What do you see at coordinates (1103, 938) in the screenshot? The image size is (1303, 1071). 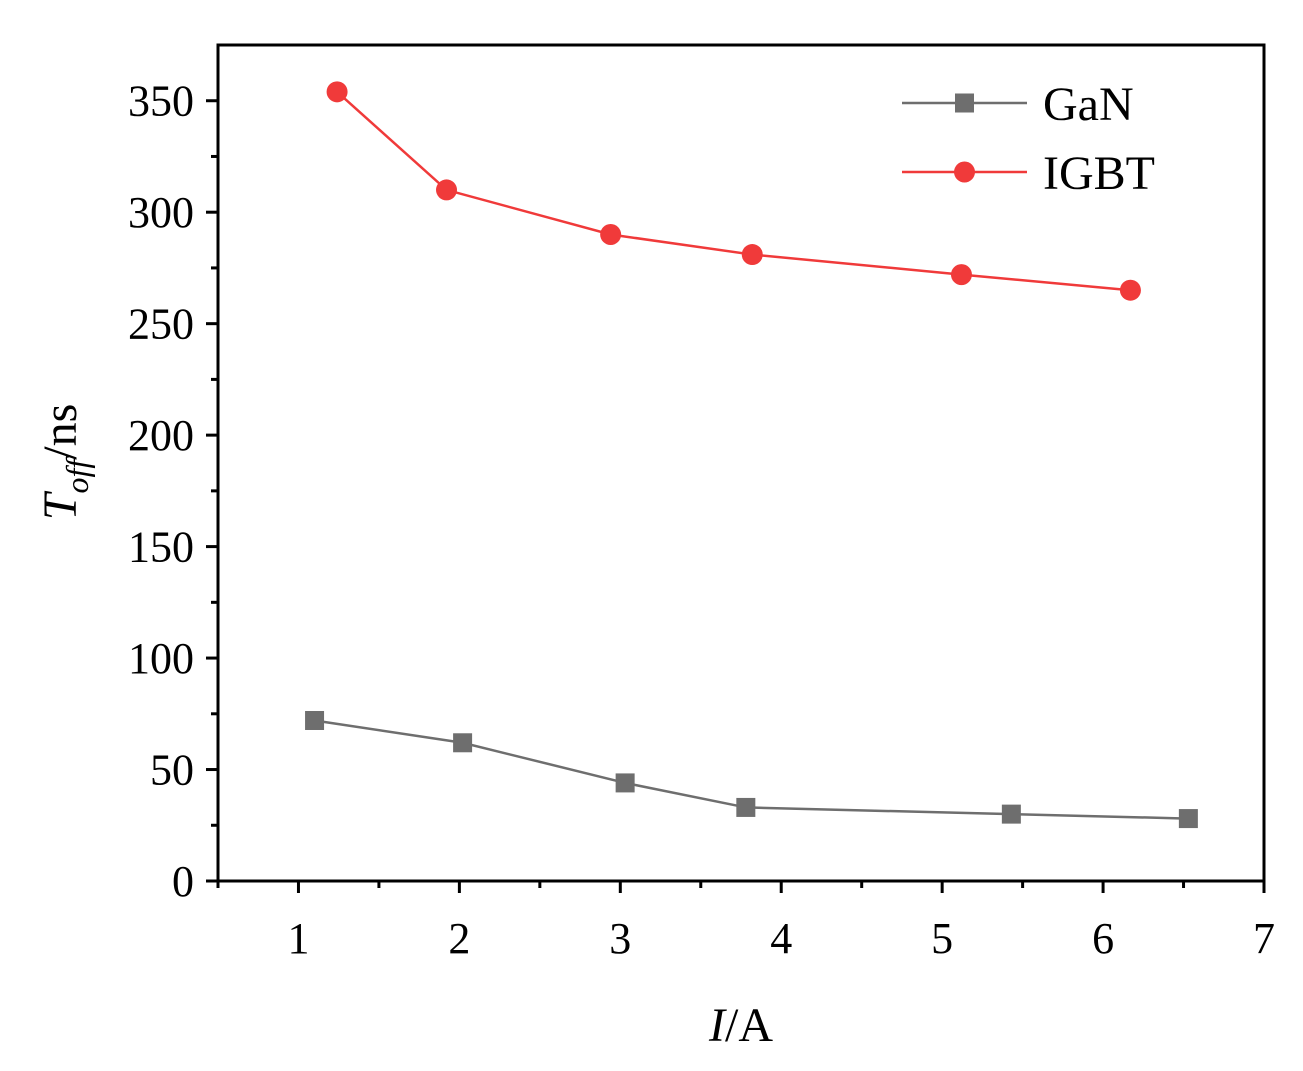 I see `x-tick-label: 6` at bounding box center [1103, 938].